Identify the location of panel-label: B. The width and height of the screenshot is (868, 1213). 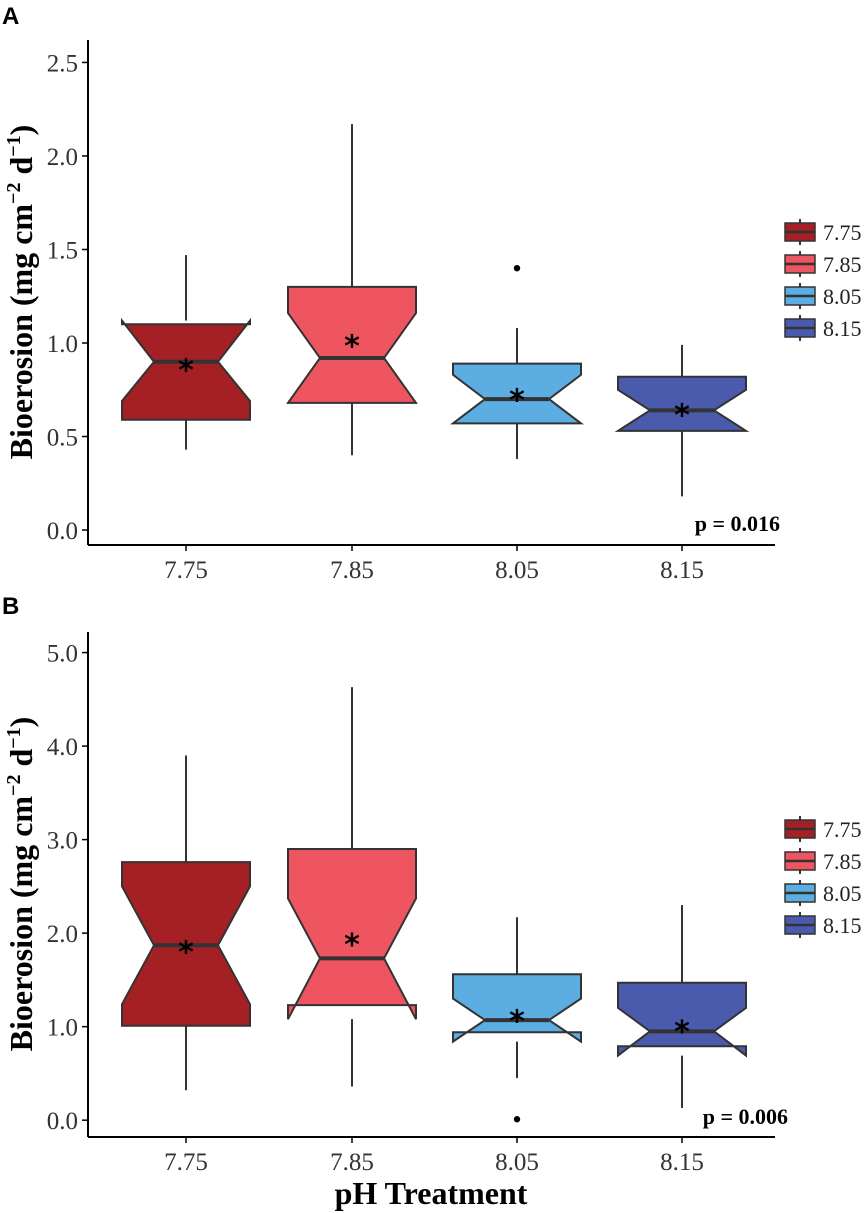
(10, 606).